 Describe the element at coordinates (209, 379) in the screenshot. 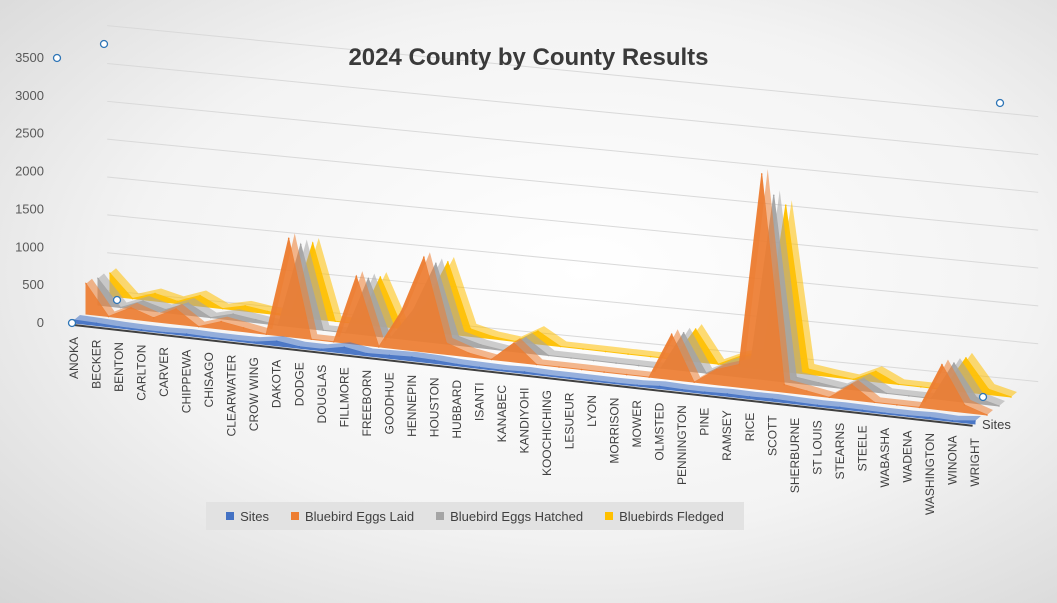

I see `x-tick-label: CHISAGO` at that location.